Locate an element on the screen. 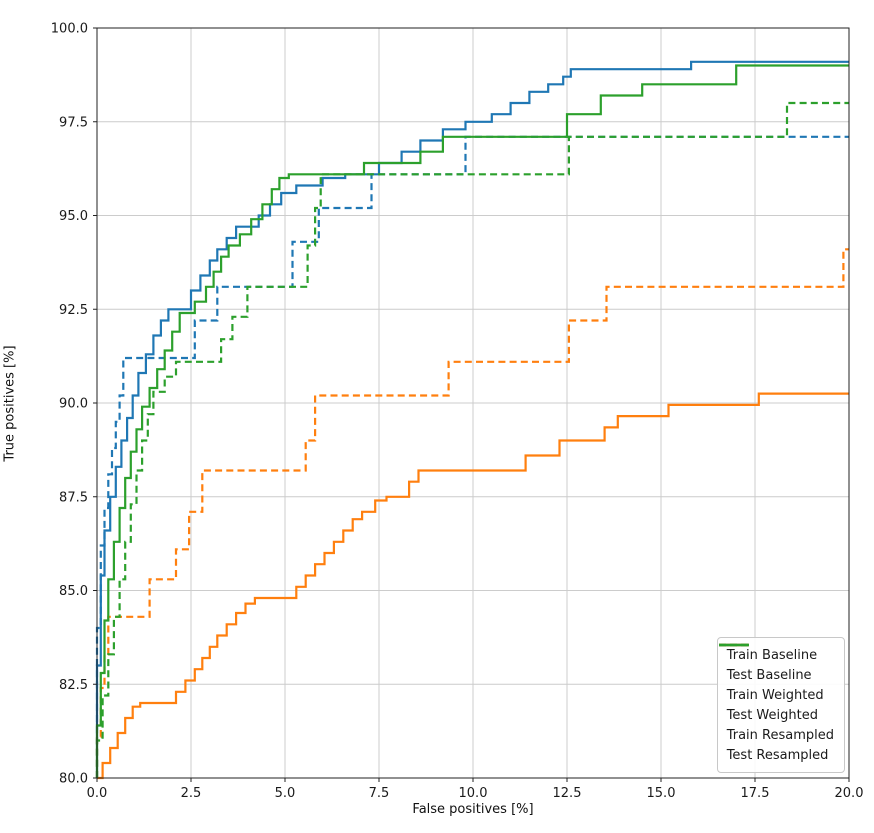  x-tick-label: 12.5 is located at coordinates (567, 793).